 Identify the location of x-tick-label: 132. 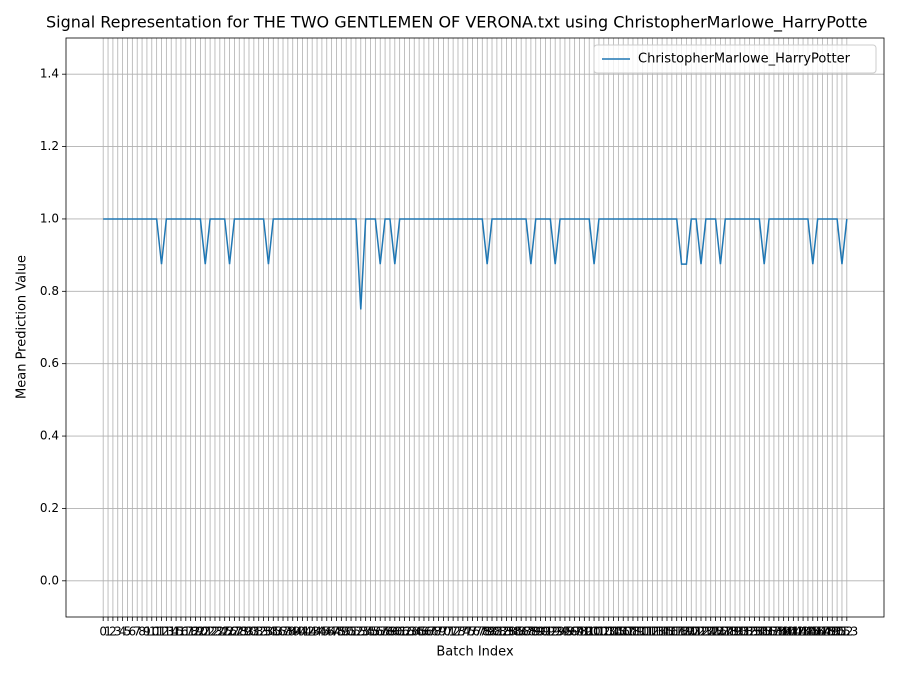
(744, 632).